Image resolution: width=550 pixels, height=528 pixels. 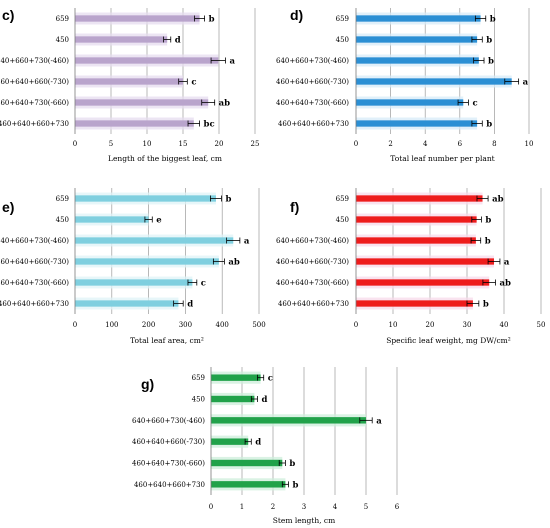 What do you see at coordinates (111, 144) in the screenshot?
I see `x-tick-label: 5` at bounding box center [111, 144].